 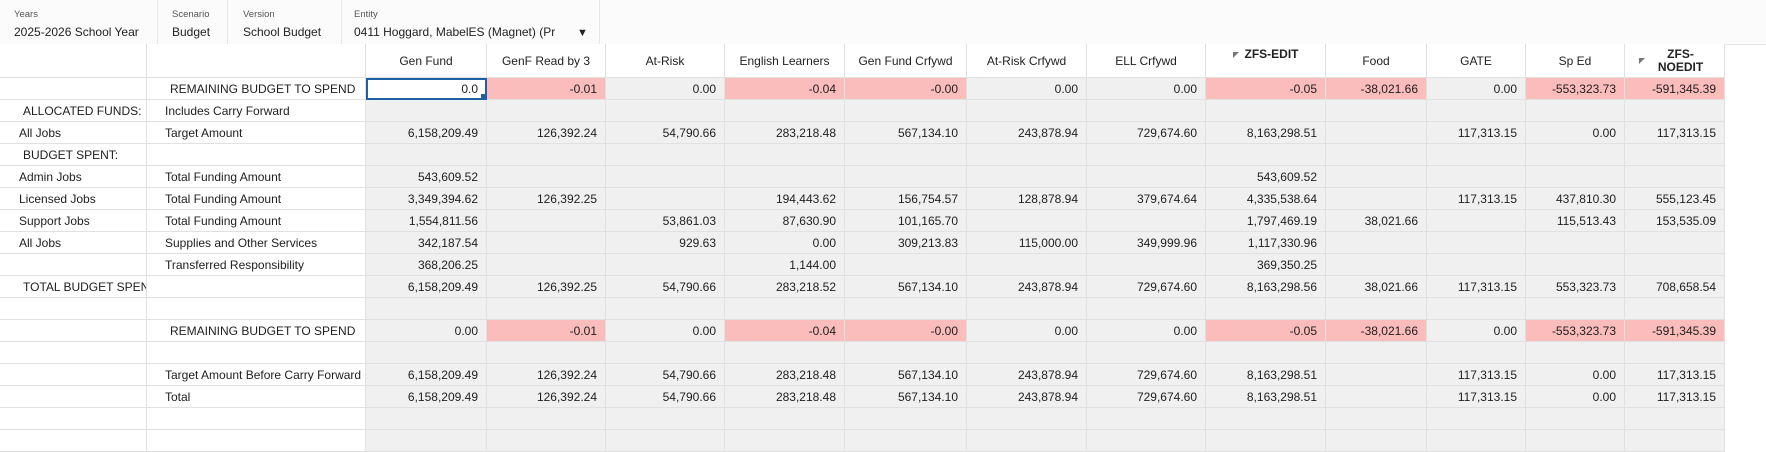 What do you see at coordinates (906, 199) in the screenshot?
I see `data-cell: 156,754.57` at bounding box center [906, 199].